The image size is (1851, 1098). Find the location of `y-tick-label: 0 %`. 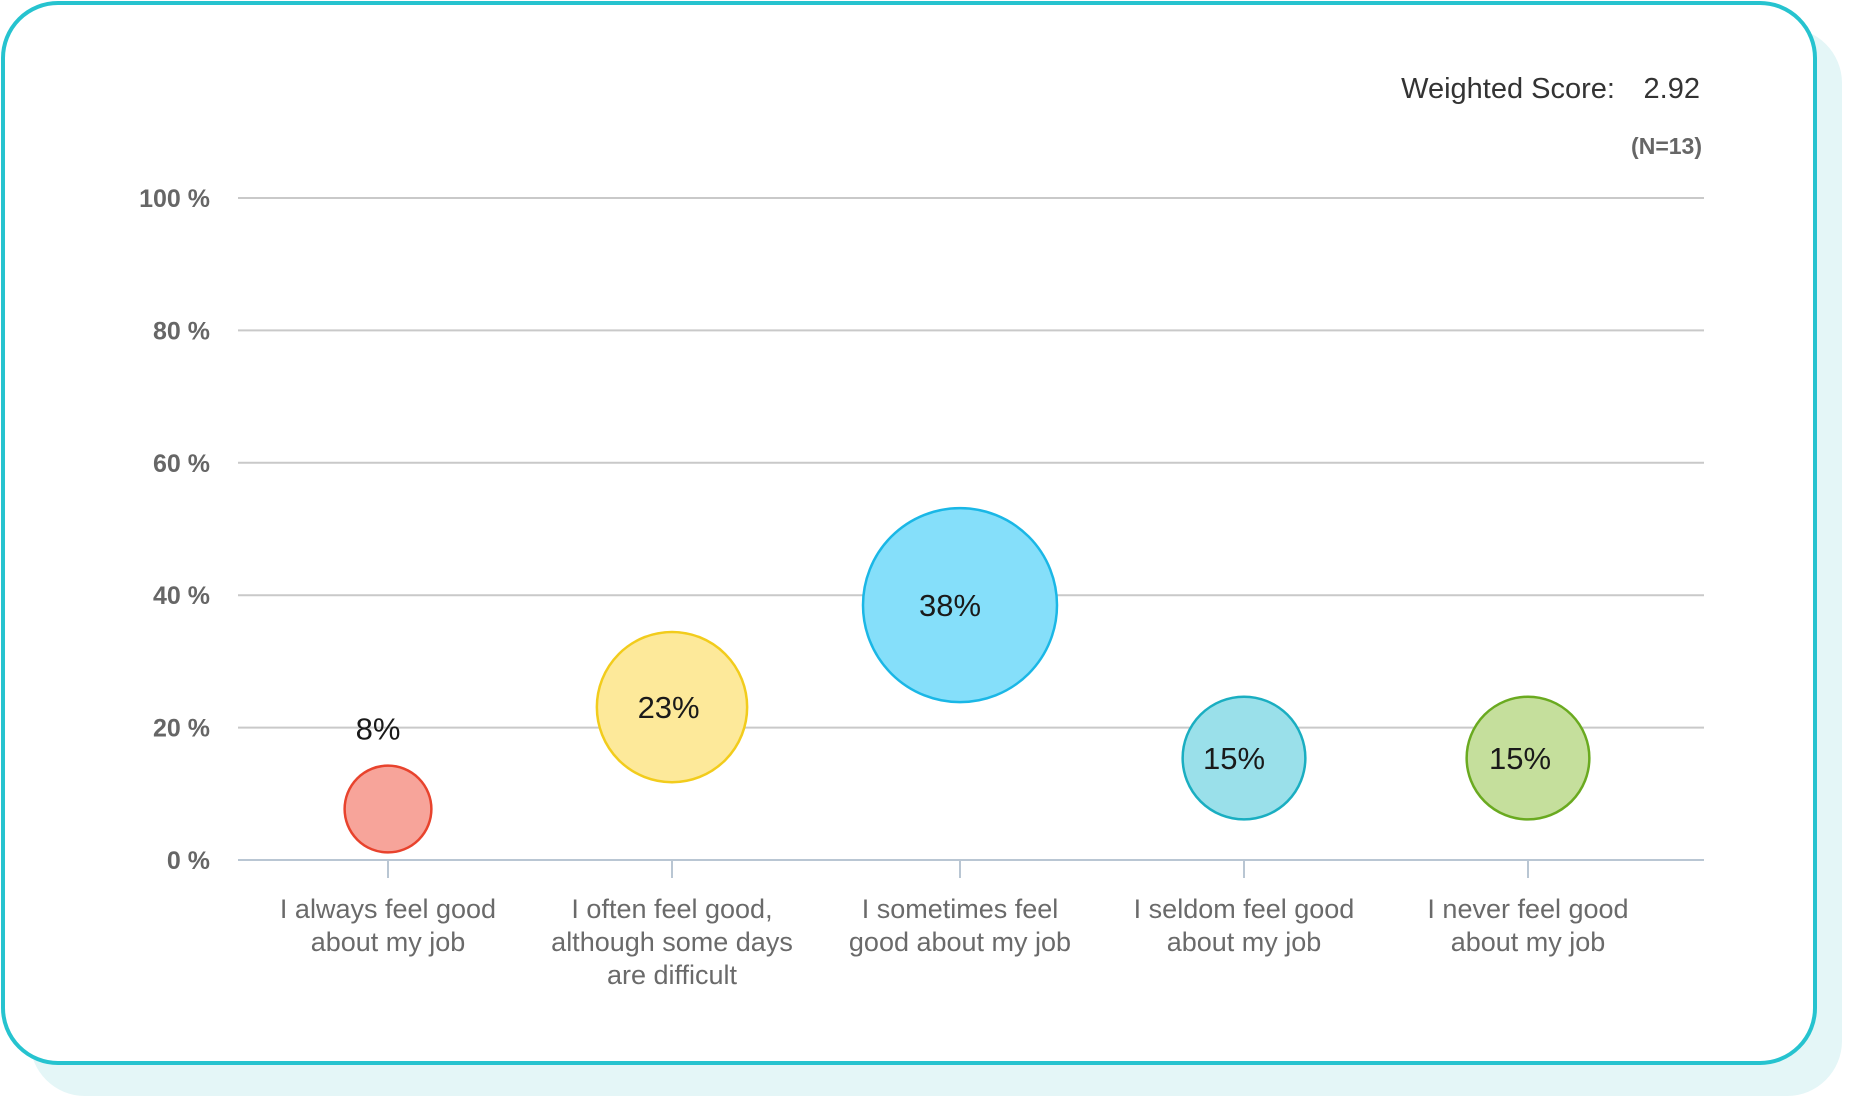

y-tick-label: 0 % is located at coordinates (188, 861).